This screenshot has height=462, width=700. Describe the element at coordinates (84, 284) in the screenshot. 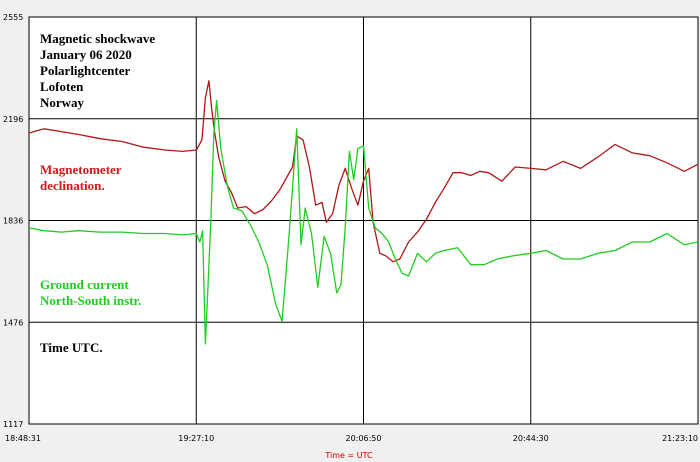

I see `ground-current-label-line: Ground current` at that location.